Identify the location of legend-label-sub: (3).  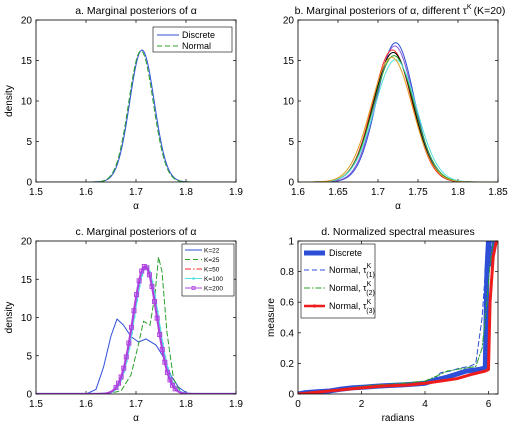
(370, 311).